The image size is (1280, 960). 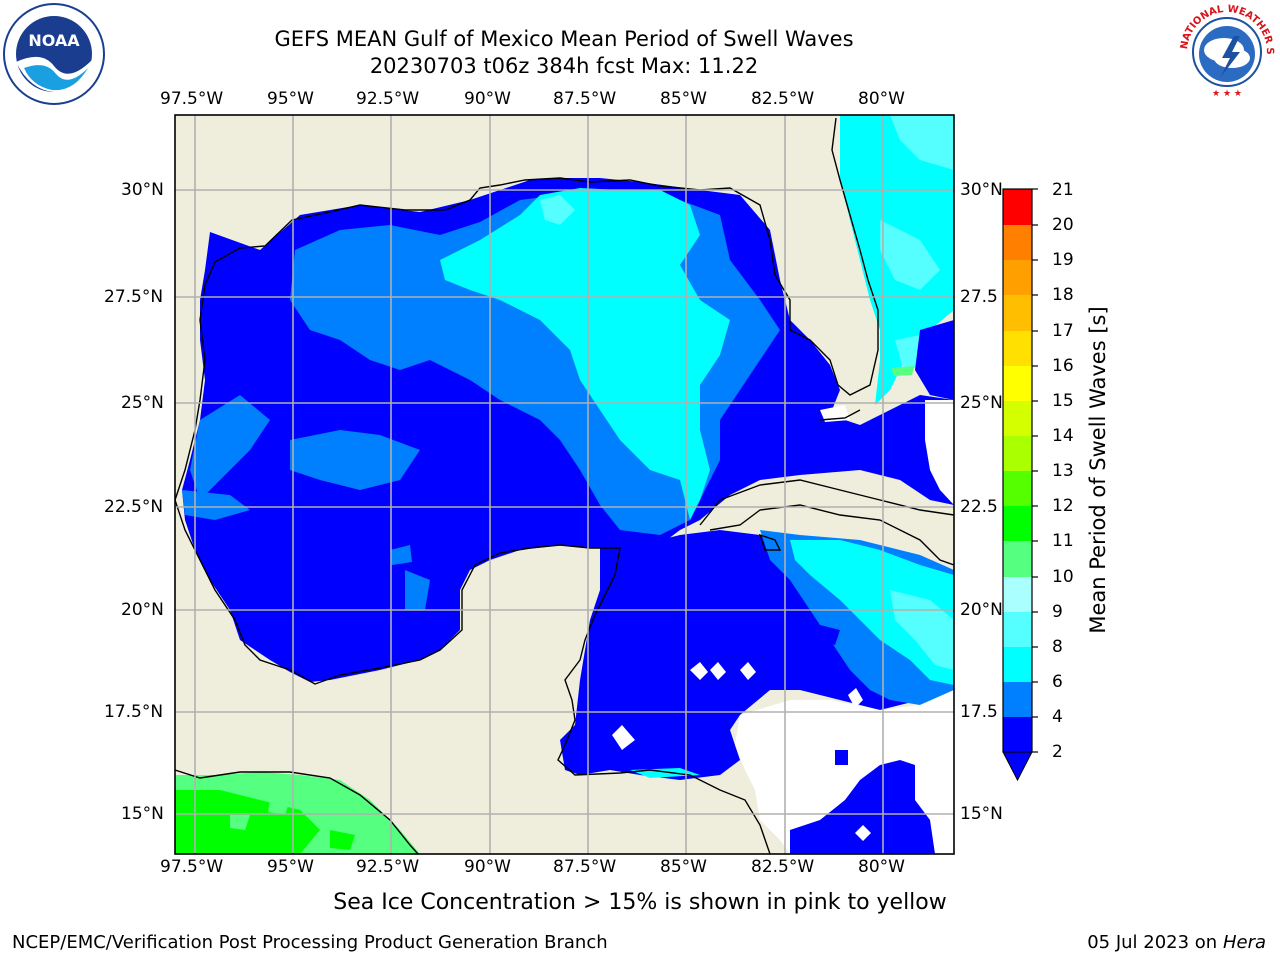 I want to click on lon-tick-bottom: 90°W, so click(x=487, y=867).